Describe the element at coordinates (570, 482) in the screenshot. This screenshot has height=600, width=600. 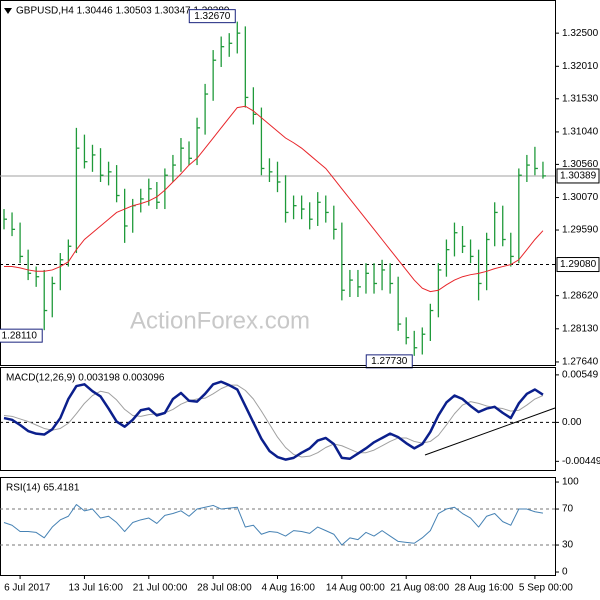
I see `y-tick-label: 100` at that location.